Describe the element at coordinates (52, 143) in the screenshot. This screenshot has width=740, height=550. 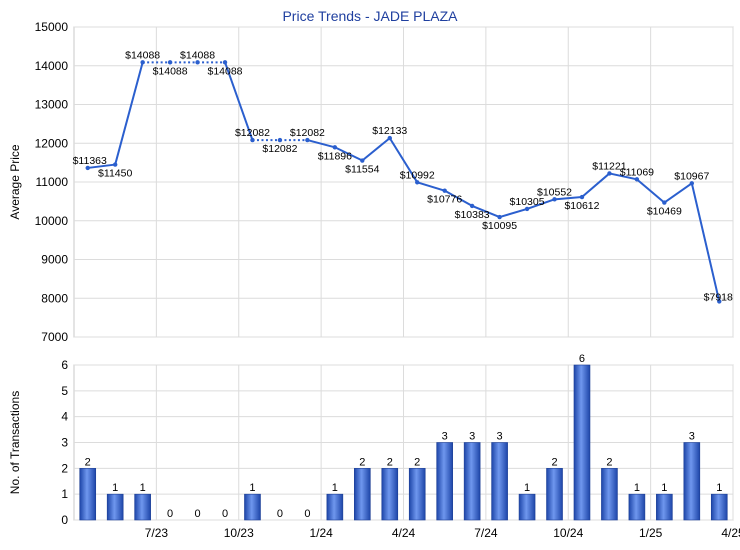
I see `y-tick-label: 12000` at that location.